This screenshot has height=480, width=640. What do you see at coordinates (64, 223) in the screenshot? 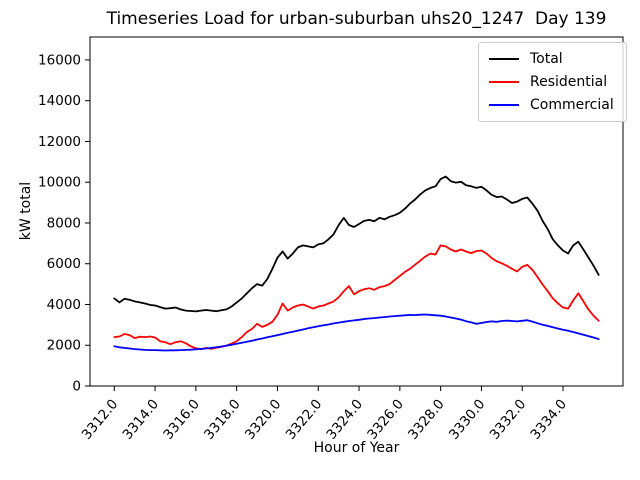
I see `y-tick-label: 8000` at bounding box center [64, 223].